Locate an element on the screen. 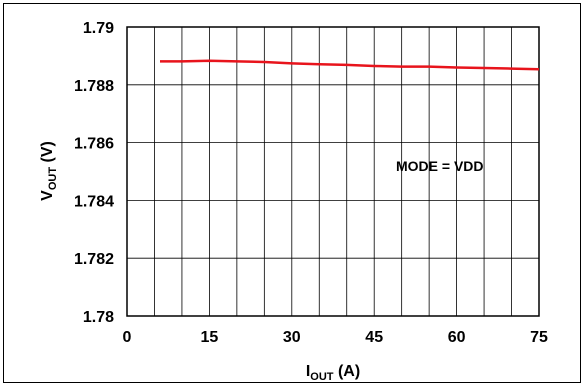 This screenshot has height=389, width=586. y-axis-label-unit: (V) is located at coordinates (47, 154).